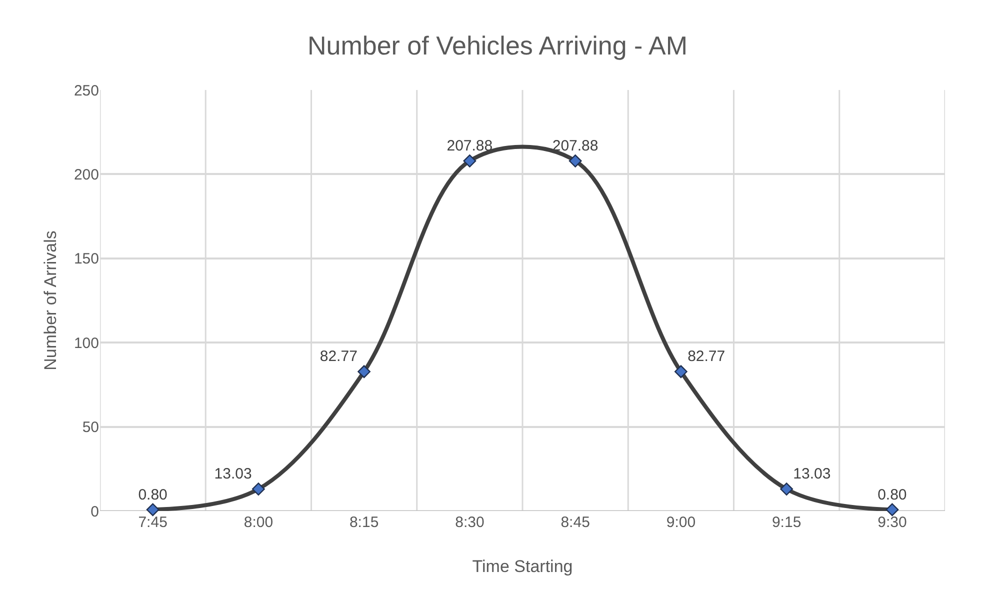 This screenshot has width=995, height=601. I want to click on x-tick-label: 7:45, so click(153, 522).